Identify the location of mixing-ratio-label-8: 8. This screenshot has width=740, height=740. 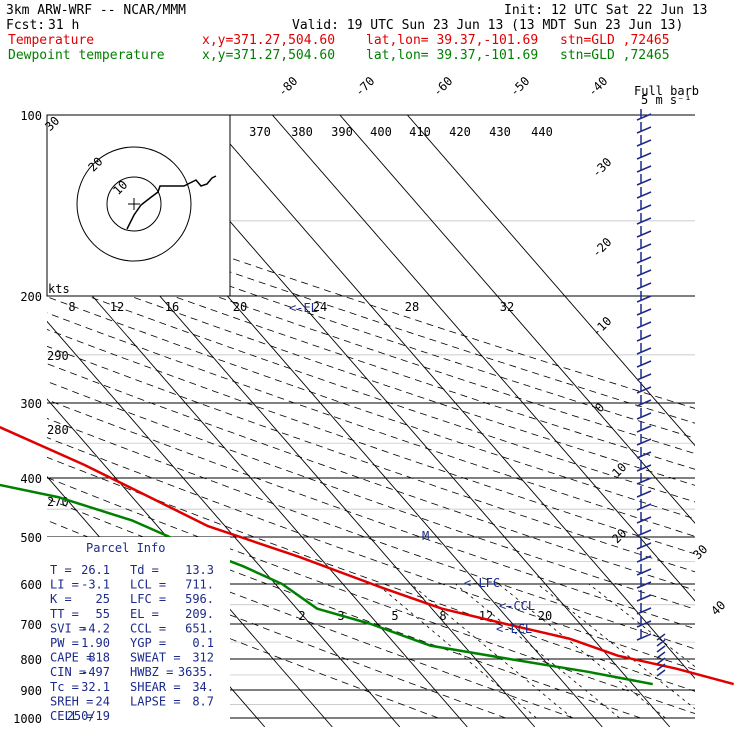
(442, 616).